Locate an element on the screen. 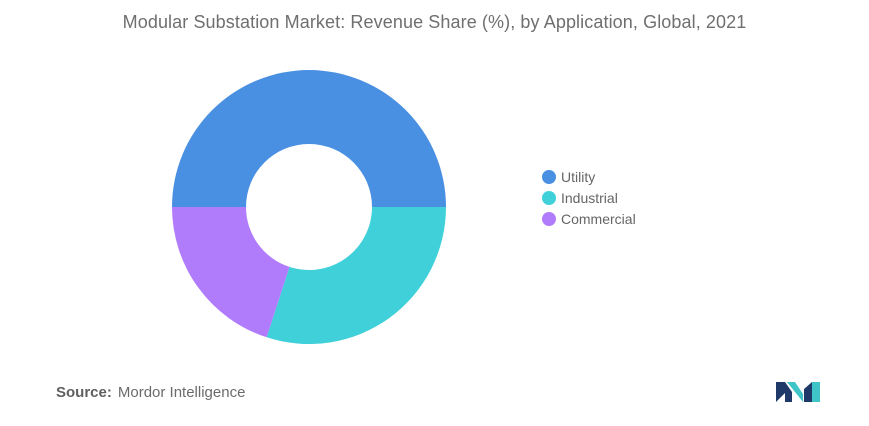  legend-item-commercial: Commercial is located at coordinates (589, 218).